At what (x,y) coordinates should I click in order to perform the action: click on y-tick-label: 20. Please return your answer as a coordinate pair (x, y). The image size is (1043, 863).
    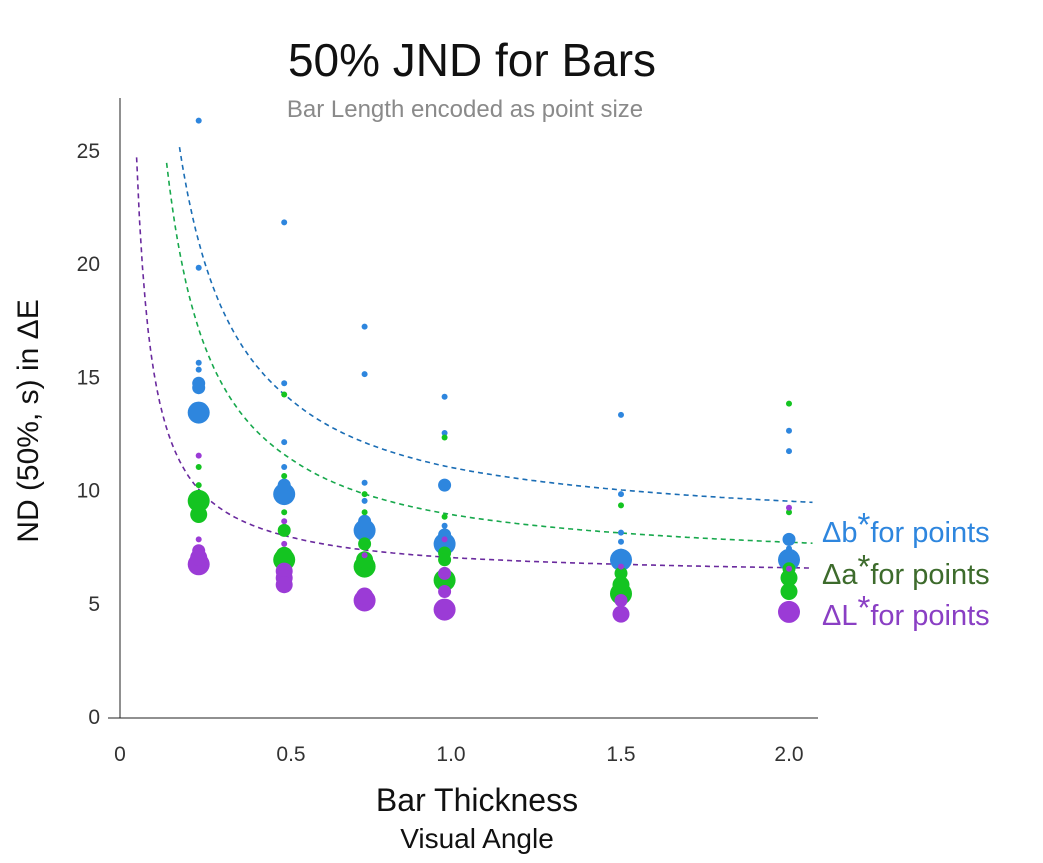
    Looking at the image, I should click on (88, 264).